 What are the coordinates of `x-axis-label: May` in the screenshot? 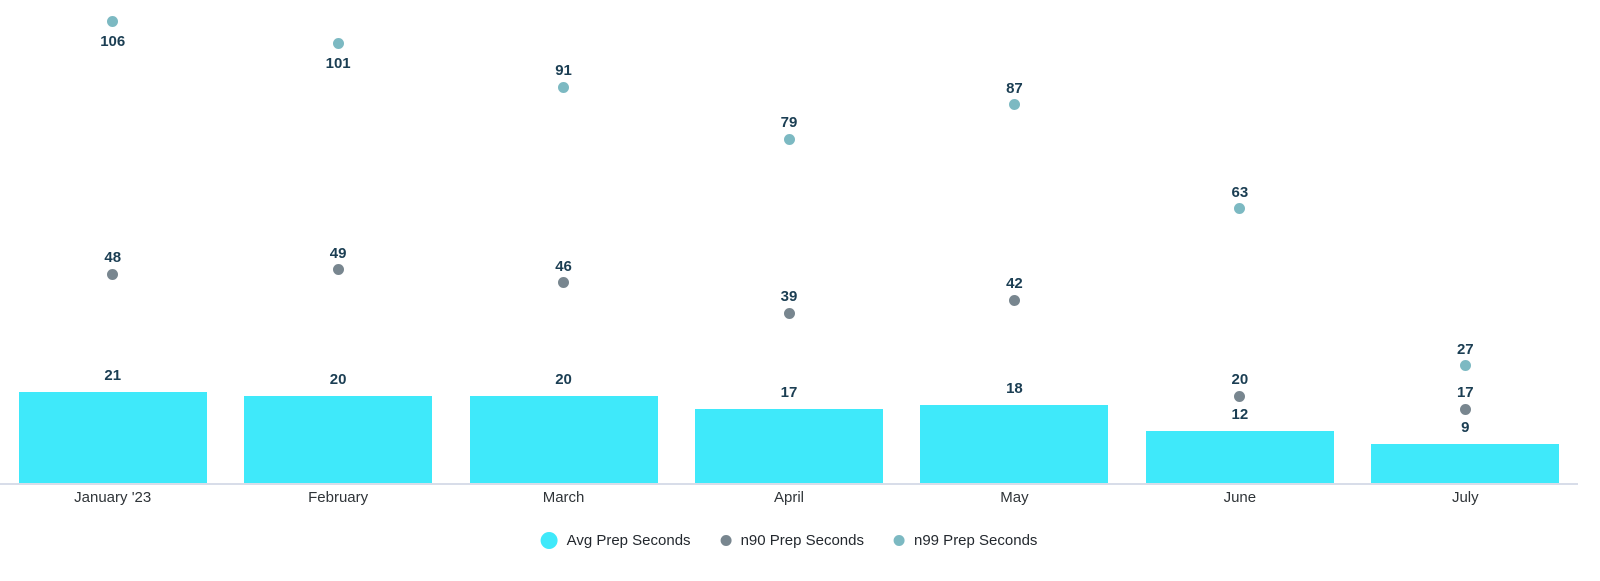 It's located at (1014, 497).